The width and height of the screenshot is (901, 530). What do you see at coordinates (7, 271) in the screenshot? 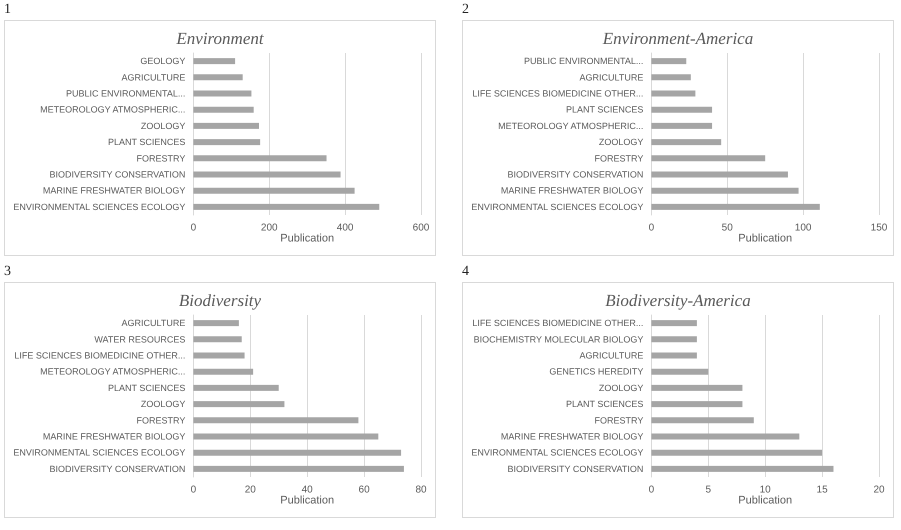
I see `text: 3` at bounding box center [7, 271].